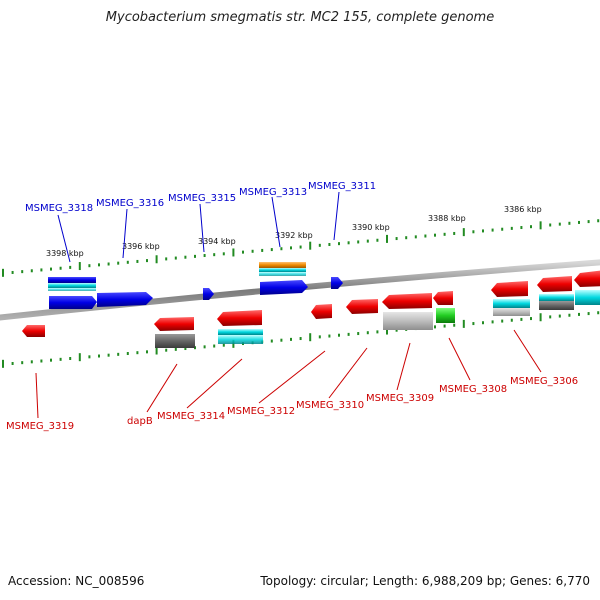 The image size is (600, 600). What do you see at coordinates (140, 421) in the screenshot?
I see `gene-label: dapB` at bounding box center [140, 421].